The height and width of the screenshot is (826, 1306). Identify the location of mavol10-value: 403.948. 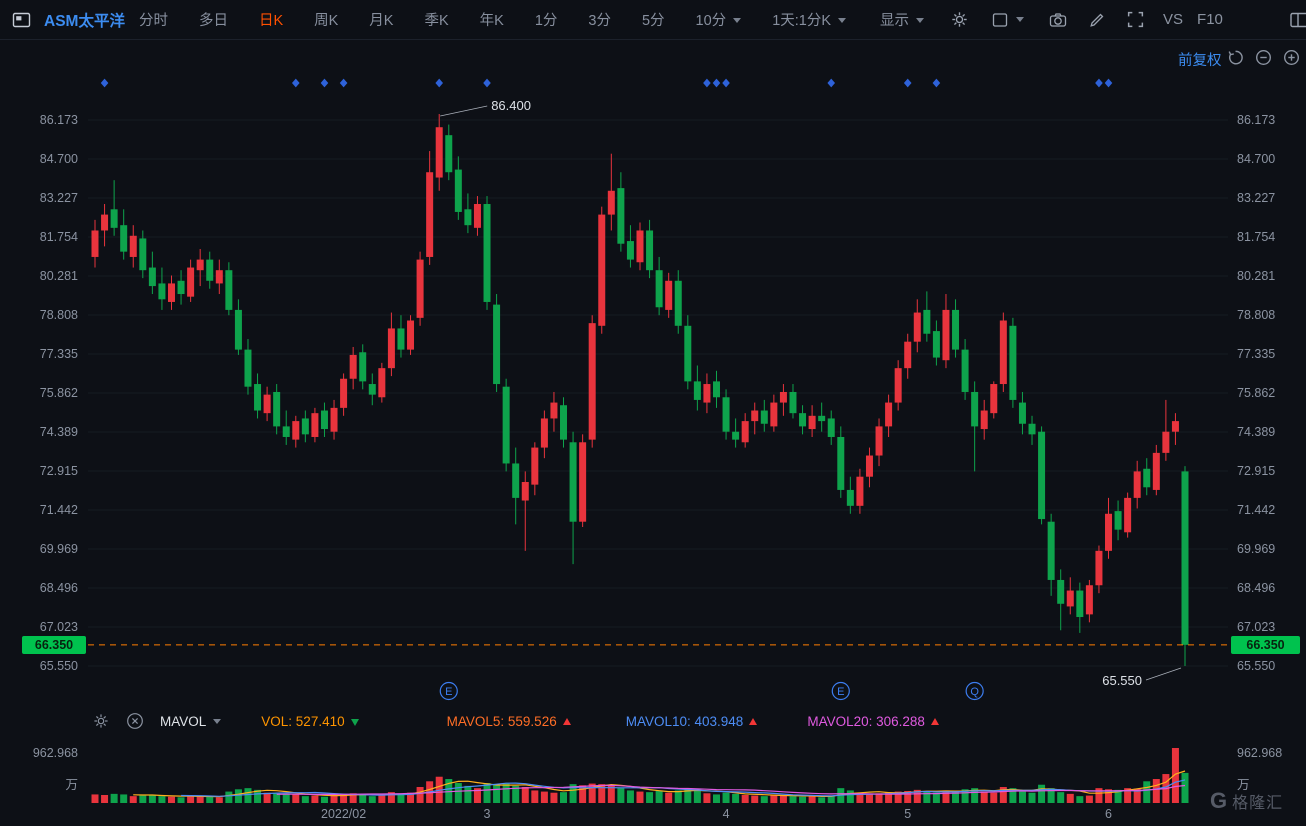
(719, 721).